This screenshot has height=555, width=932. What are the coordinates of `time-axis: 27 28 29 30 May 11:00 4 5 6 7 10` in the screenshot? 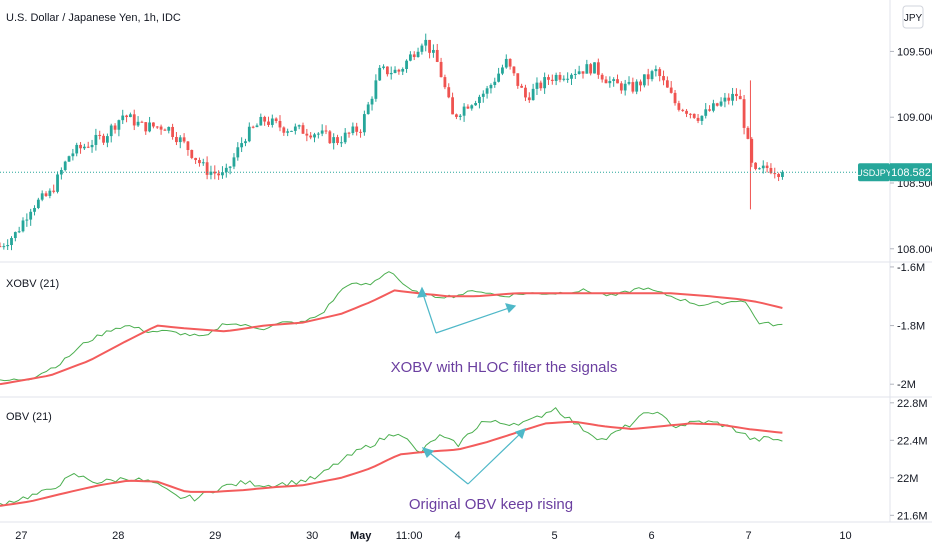 It's located at (433, 536).